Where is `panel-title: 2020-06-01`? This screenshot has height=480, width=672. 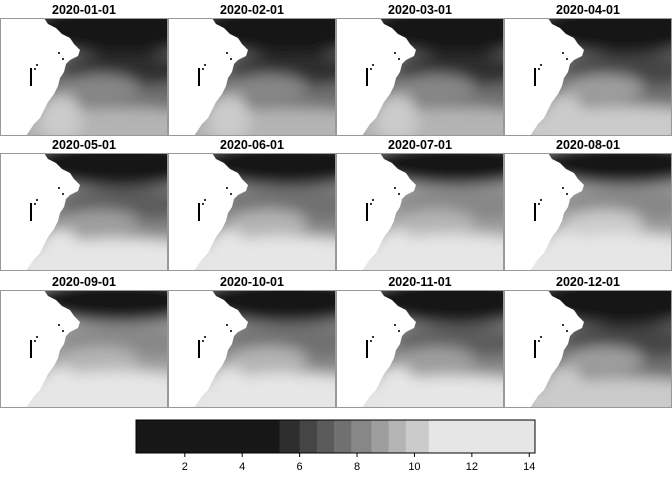 panel-title: 2020-06-01 is located at coordinates (252, 145).